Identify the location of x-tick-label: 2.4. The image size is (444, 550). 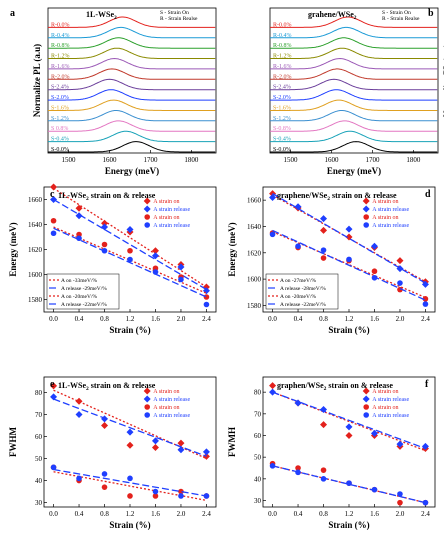
(206, 319).